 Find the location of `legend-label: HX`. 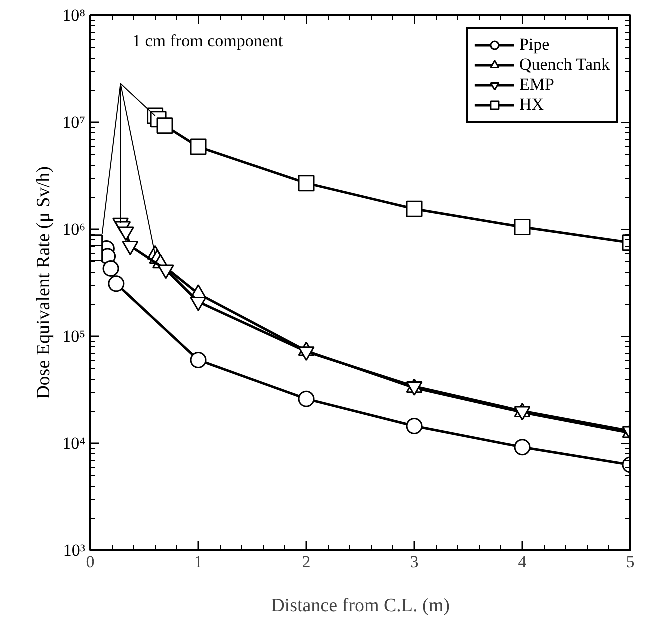

legend-label: HX is located at coordinates (531, 105).